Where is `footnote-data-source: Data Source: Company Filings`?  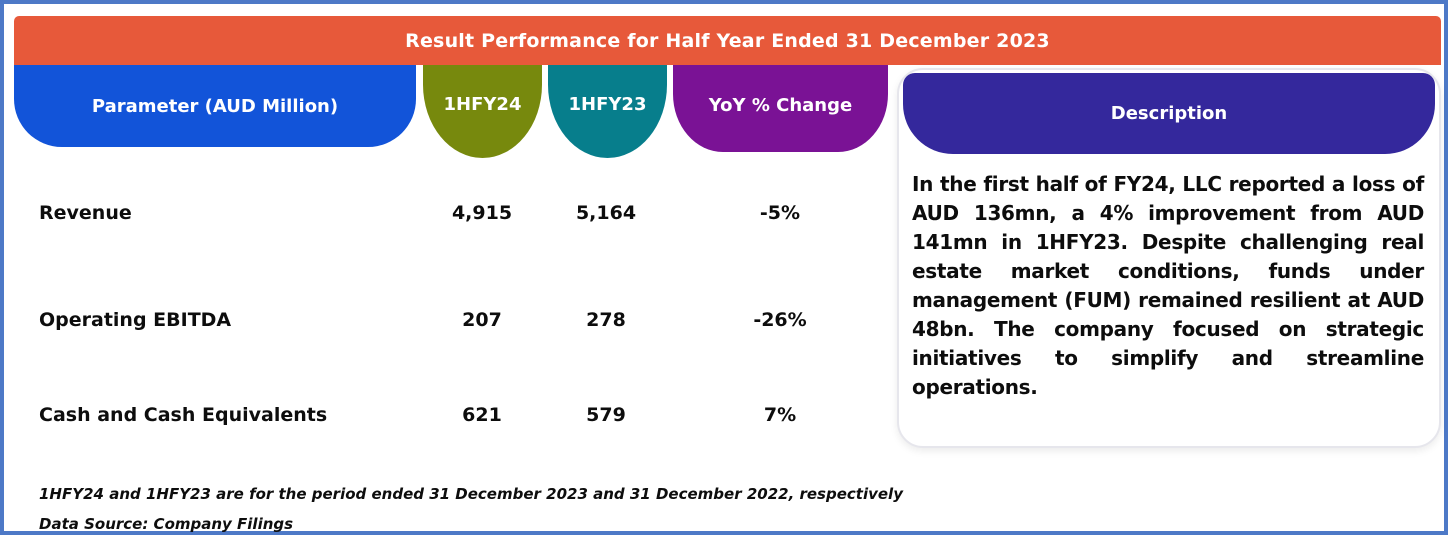 footnote-data-source: Data Source: Company Filings is located at coordinates (166, 524).